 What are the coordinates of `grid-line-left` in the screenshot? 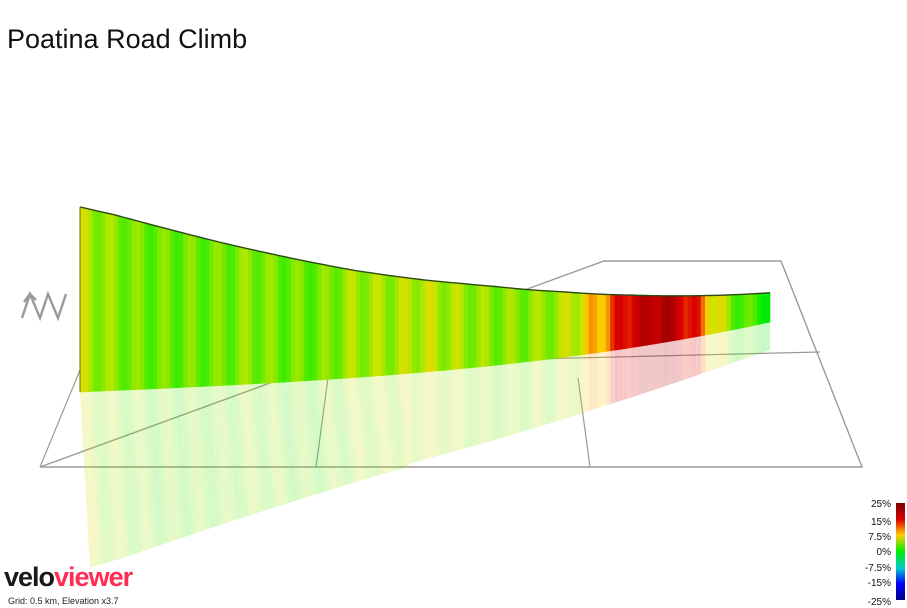 It's located at (60, 418).